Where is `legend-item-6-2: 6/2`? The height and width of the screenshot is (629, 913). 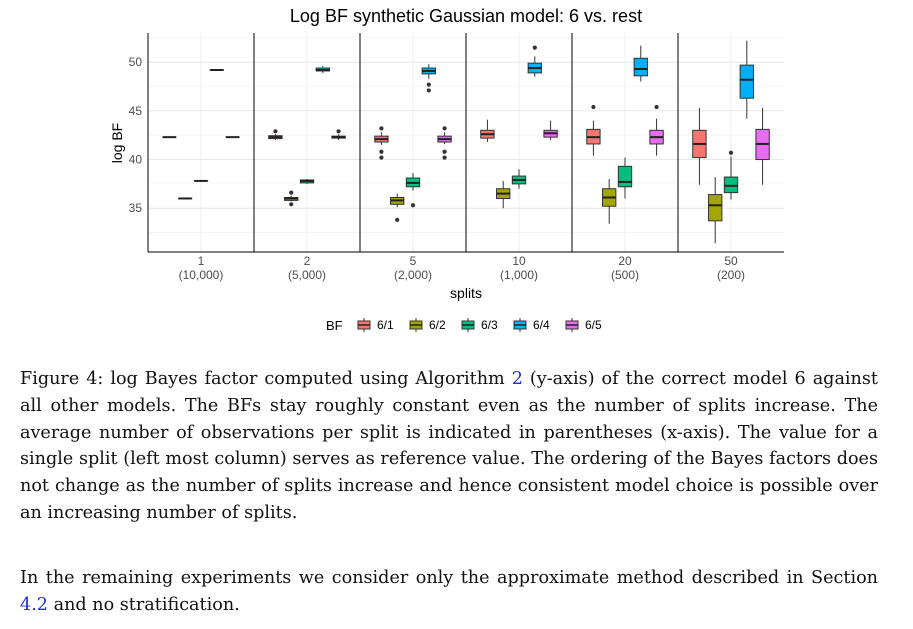
legend-item-6-2: 6/2 is located at coordinates (427, 325).